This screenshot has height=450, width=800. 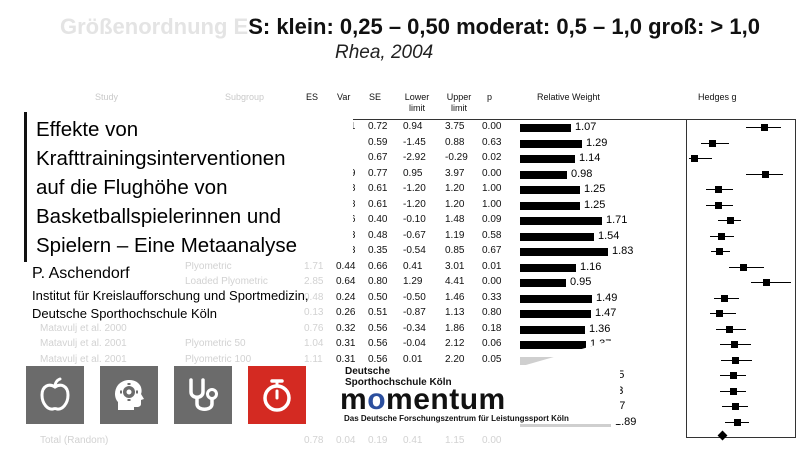 What do you see at coordinates (314, 281) in the screenshot?
I see `cell-es: 2.85` at bounding box center [314, 281].